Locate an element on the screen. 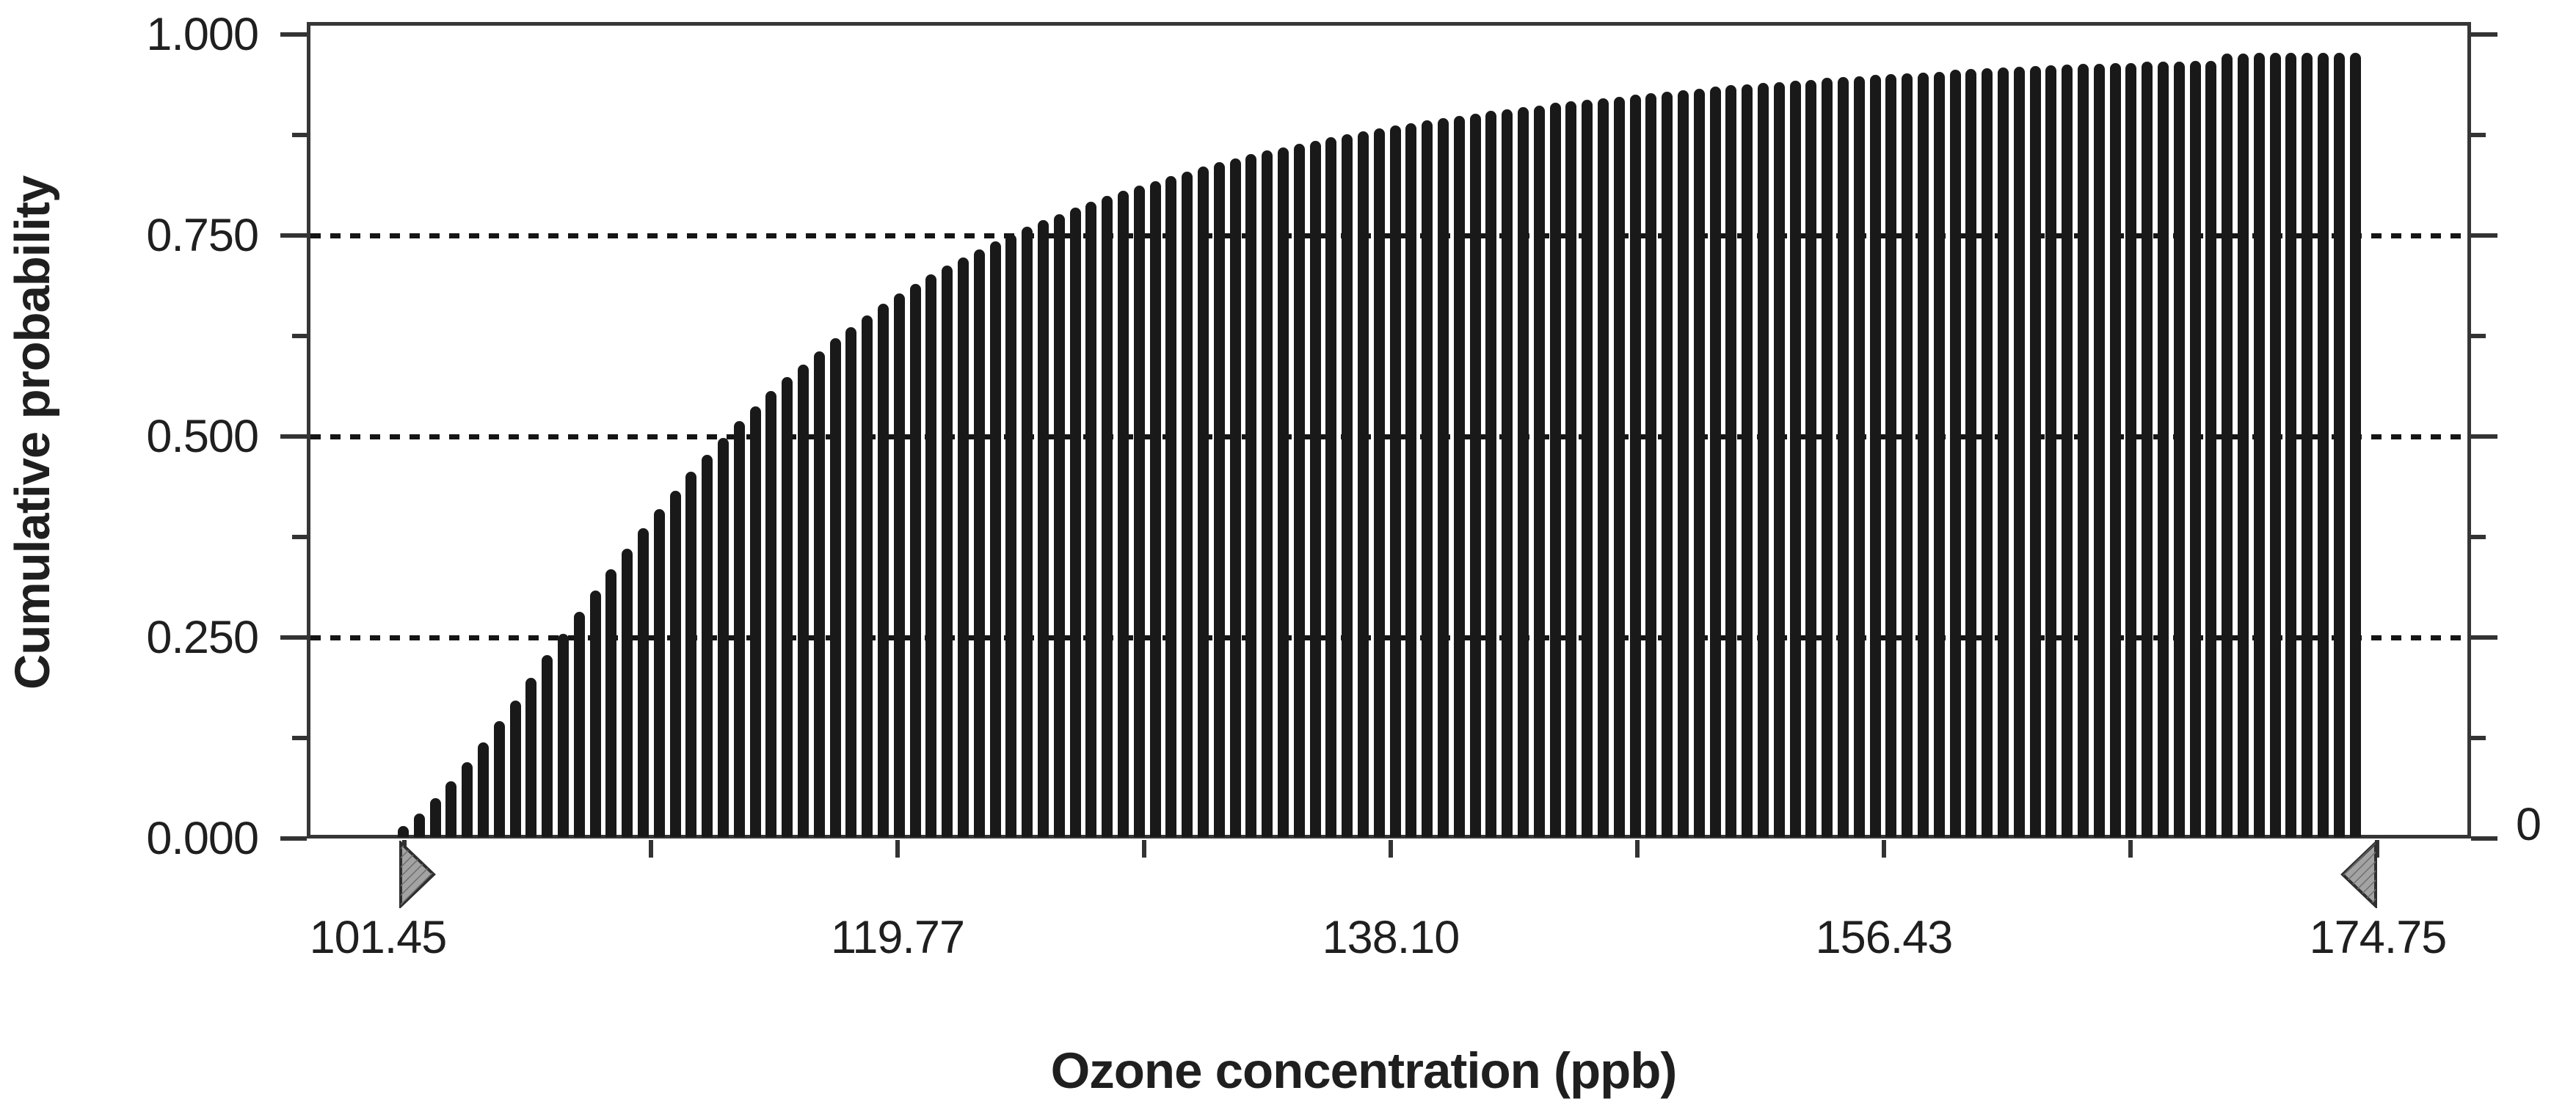 The width and height of the screenshot is (2576, 1118). x-axis-title: Ozone concentration (ppb) is located at coordinates (1364, 1070).